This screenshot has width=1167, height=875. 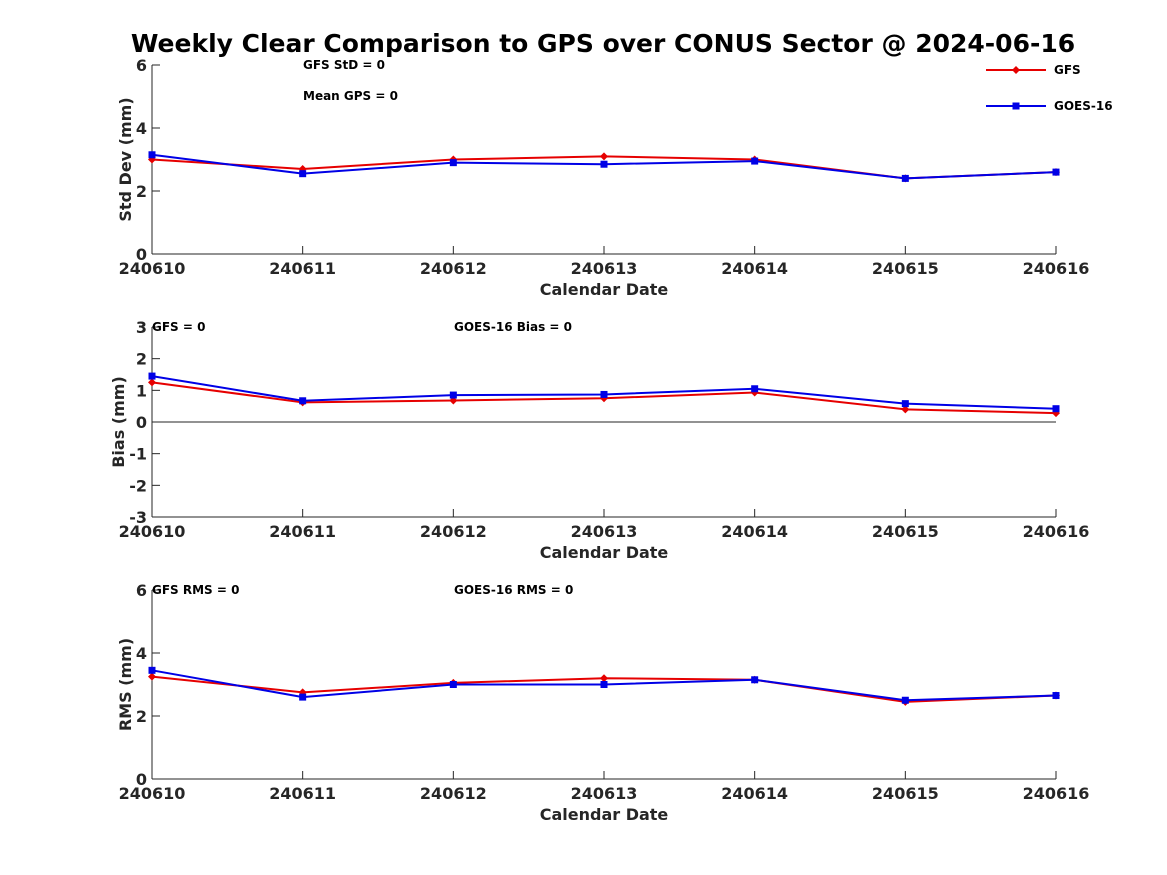 I want to click on legend-label: GFS, so click(x=1067, y=70).